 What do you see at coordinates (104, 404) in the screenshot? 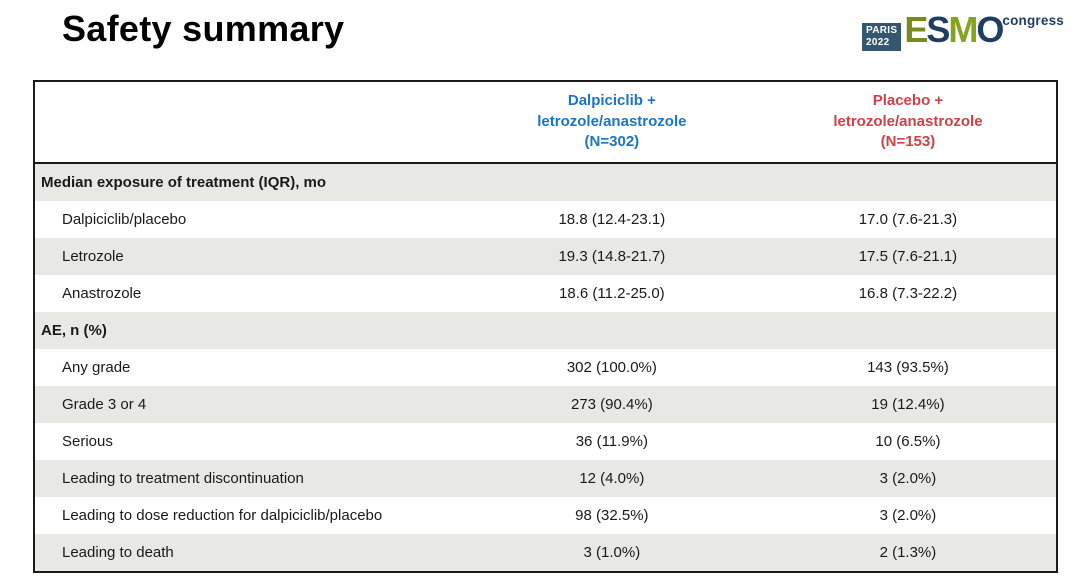
I see `row-label: Grade 3 or 4` at bounding box center [104, 404].